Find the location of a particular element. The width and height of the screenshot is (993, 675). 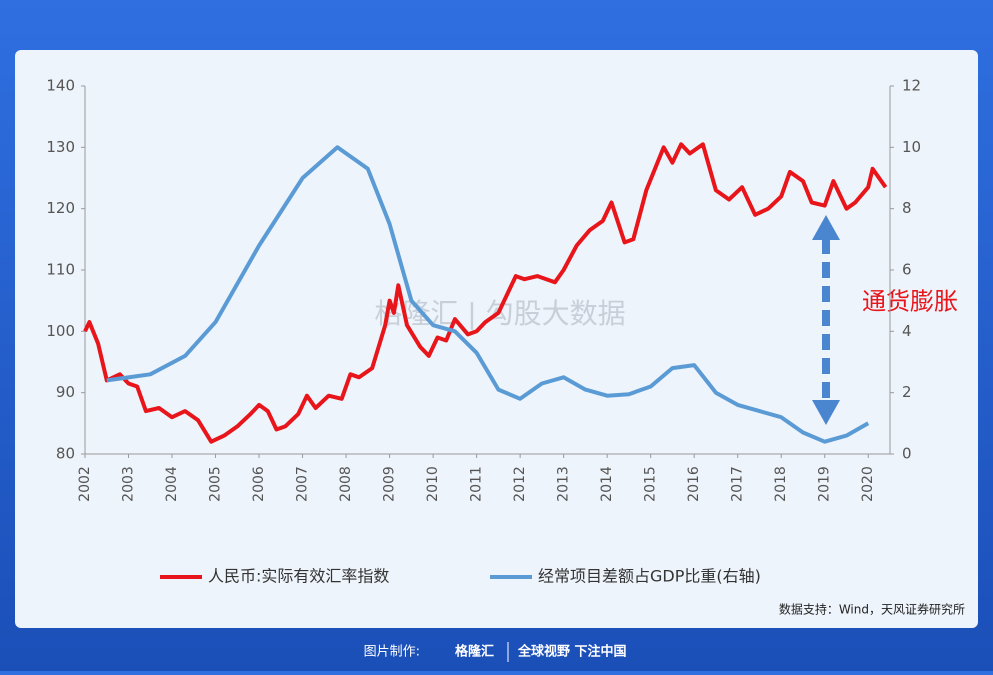

legend-label: 经常项目差额占GDP比重(右轴) is located at coordinates (649, 576).